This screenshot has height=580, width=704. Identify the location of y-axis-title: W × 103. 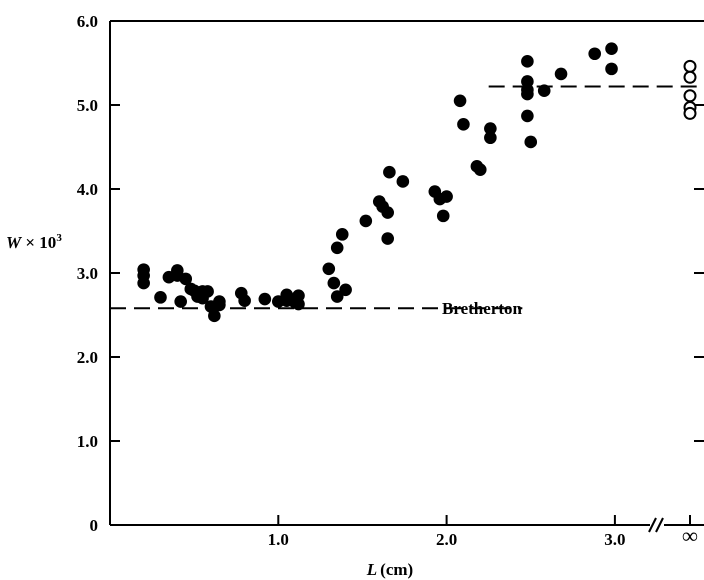
(34, 242).